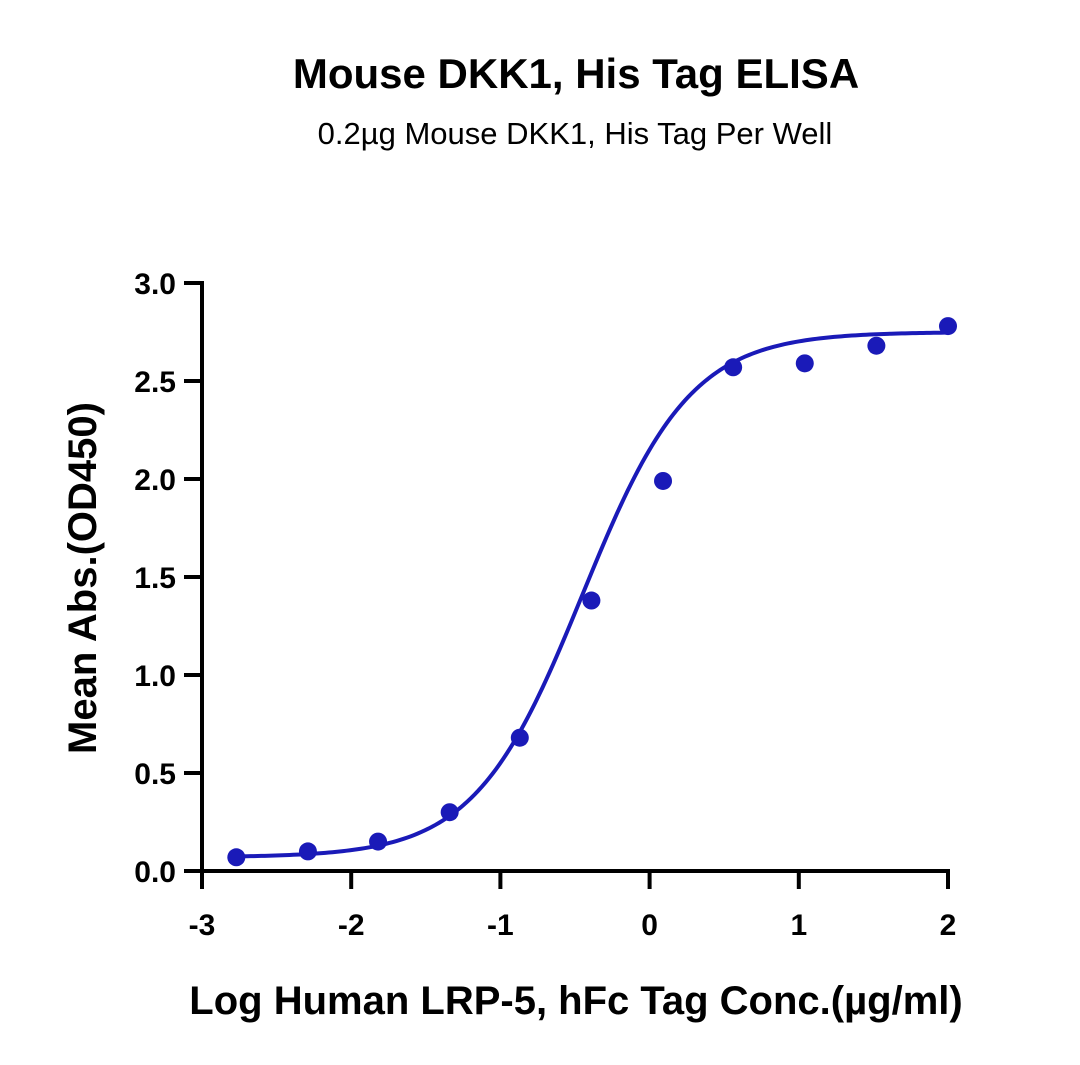 The image size is (1080, 1065). Describe the element at coordinates (649, 925) in the screenshot. I see `x-tick-label: 0` at that location.